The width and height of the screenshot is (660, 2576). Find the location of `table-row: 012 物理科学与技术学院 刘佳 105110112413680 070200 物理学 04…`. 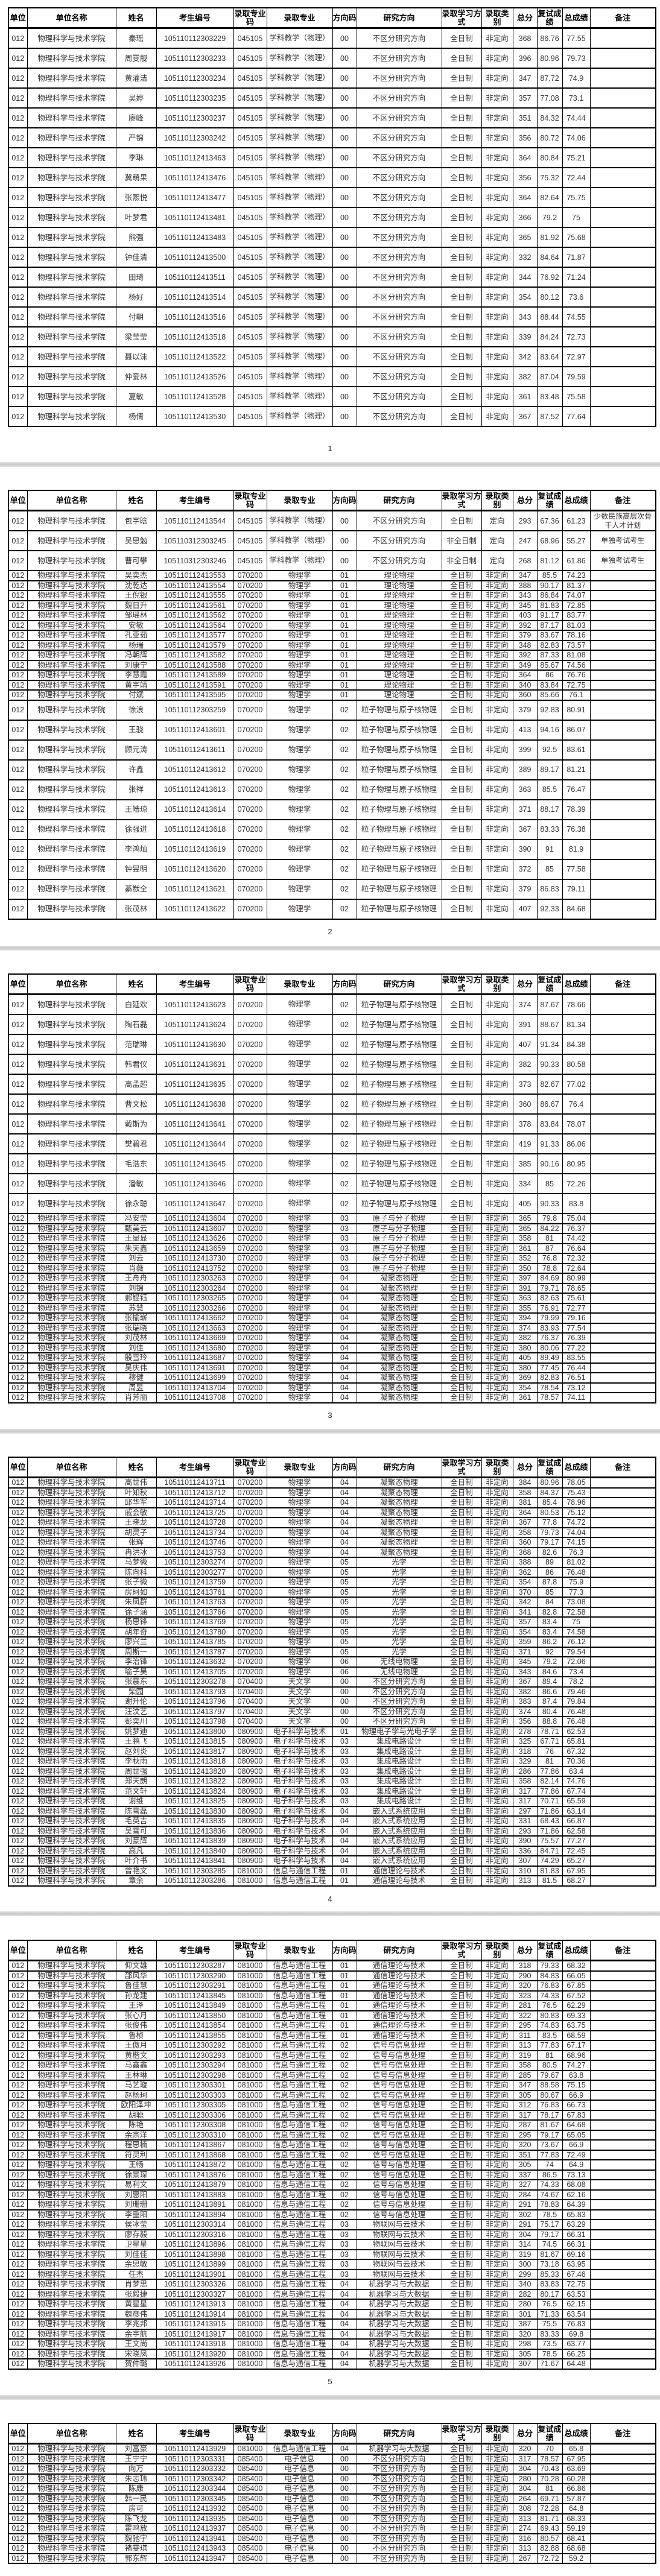

table-row: 012 物理科学与技术学院 刘佳 105110112413680 070200 物理学 04… is located at coordinates (332, 1348).